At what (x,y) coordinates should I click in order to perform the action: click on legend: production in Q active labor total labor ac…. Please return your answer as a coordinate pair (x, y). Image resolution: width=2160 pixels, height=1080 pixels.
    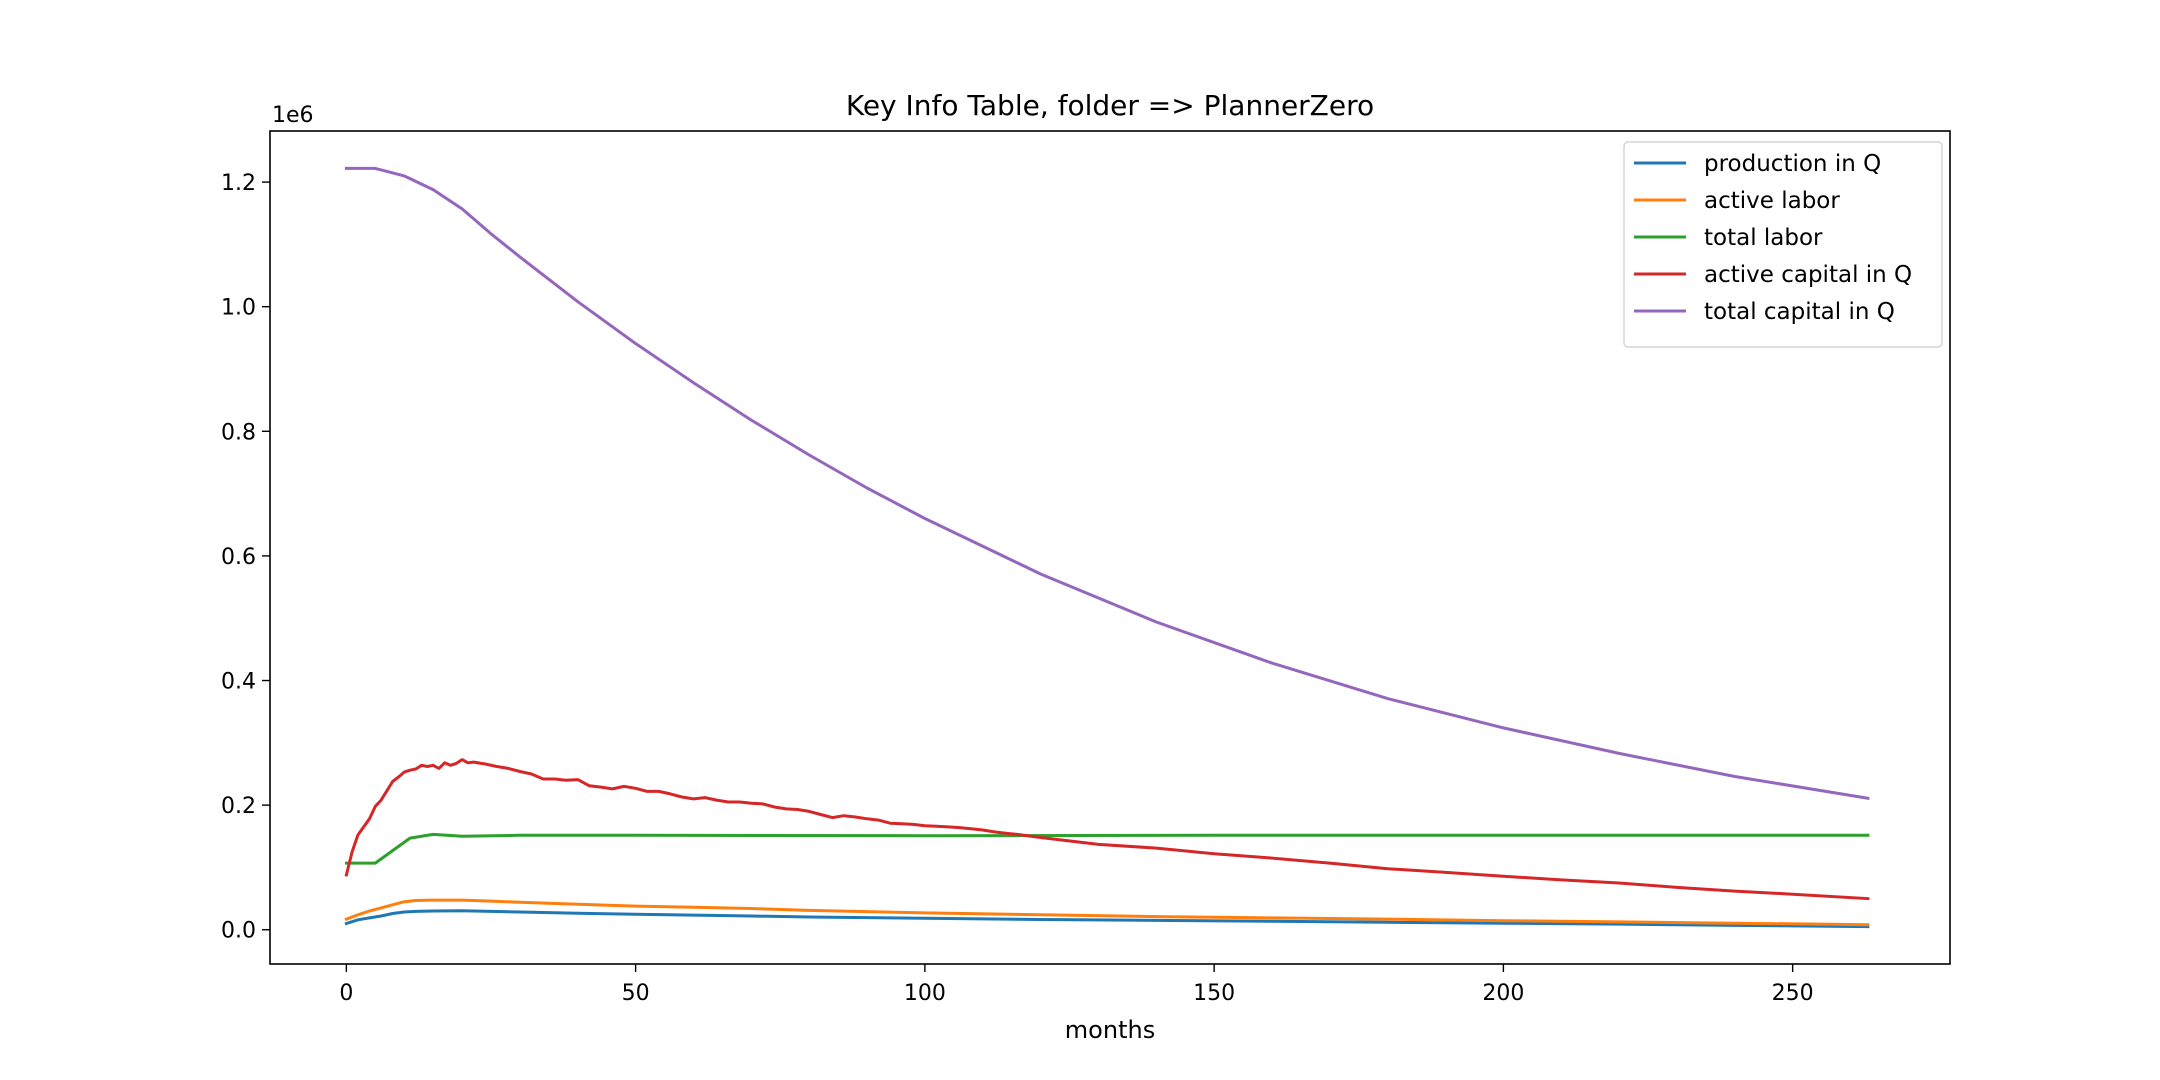
    Looking at the image, I should click on (1783, 244).